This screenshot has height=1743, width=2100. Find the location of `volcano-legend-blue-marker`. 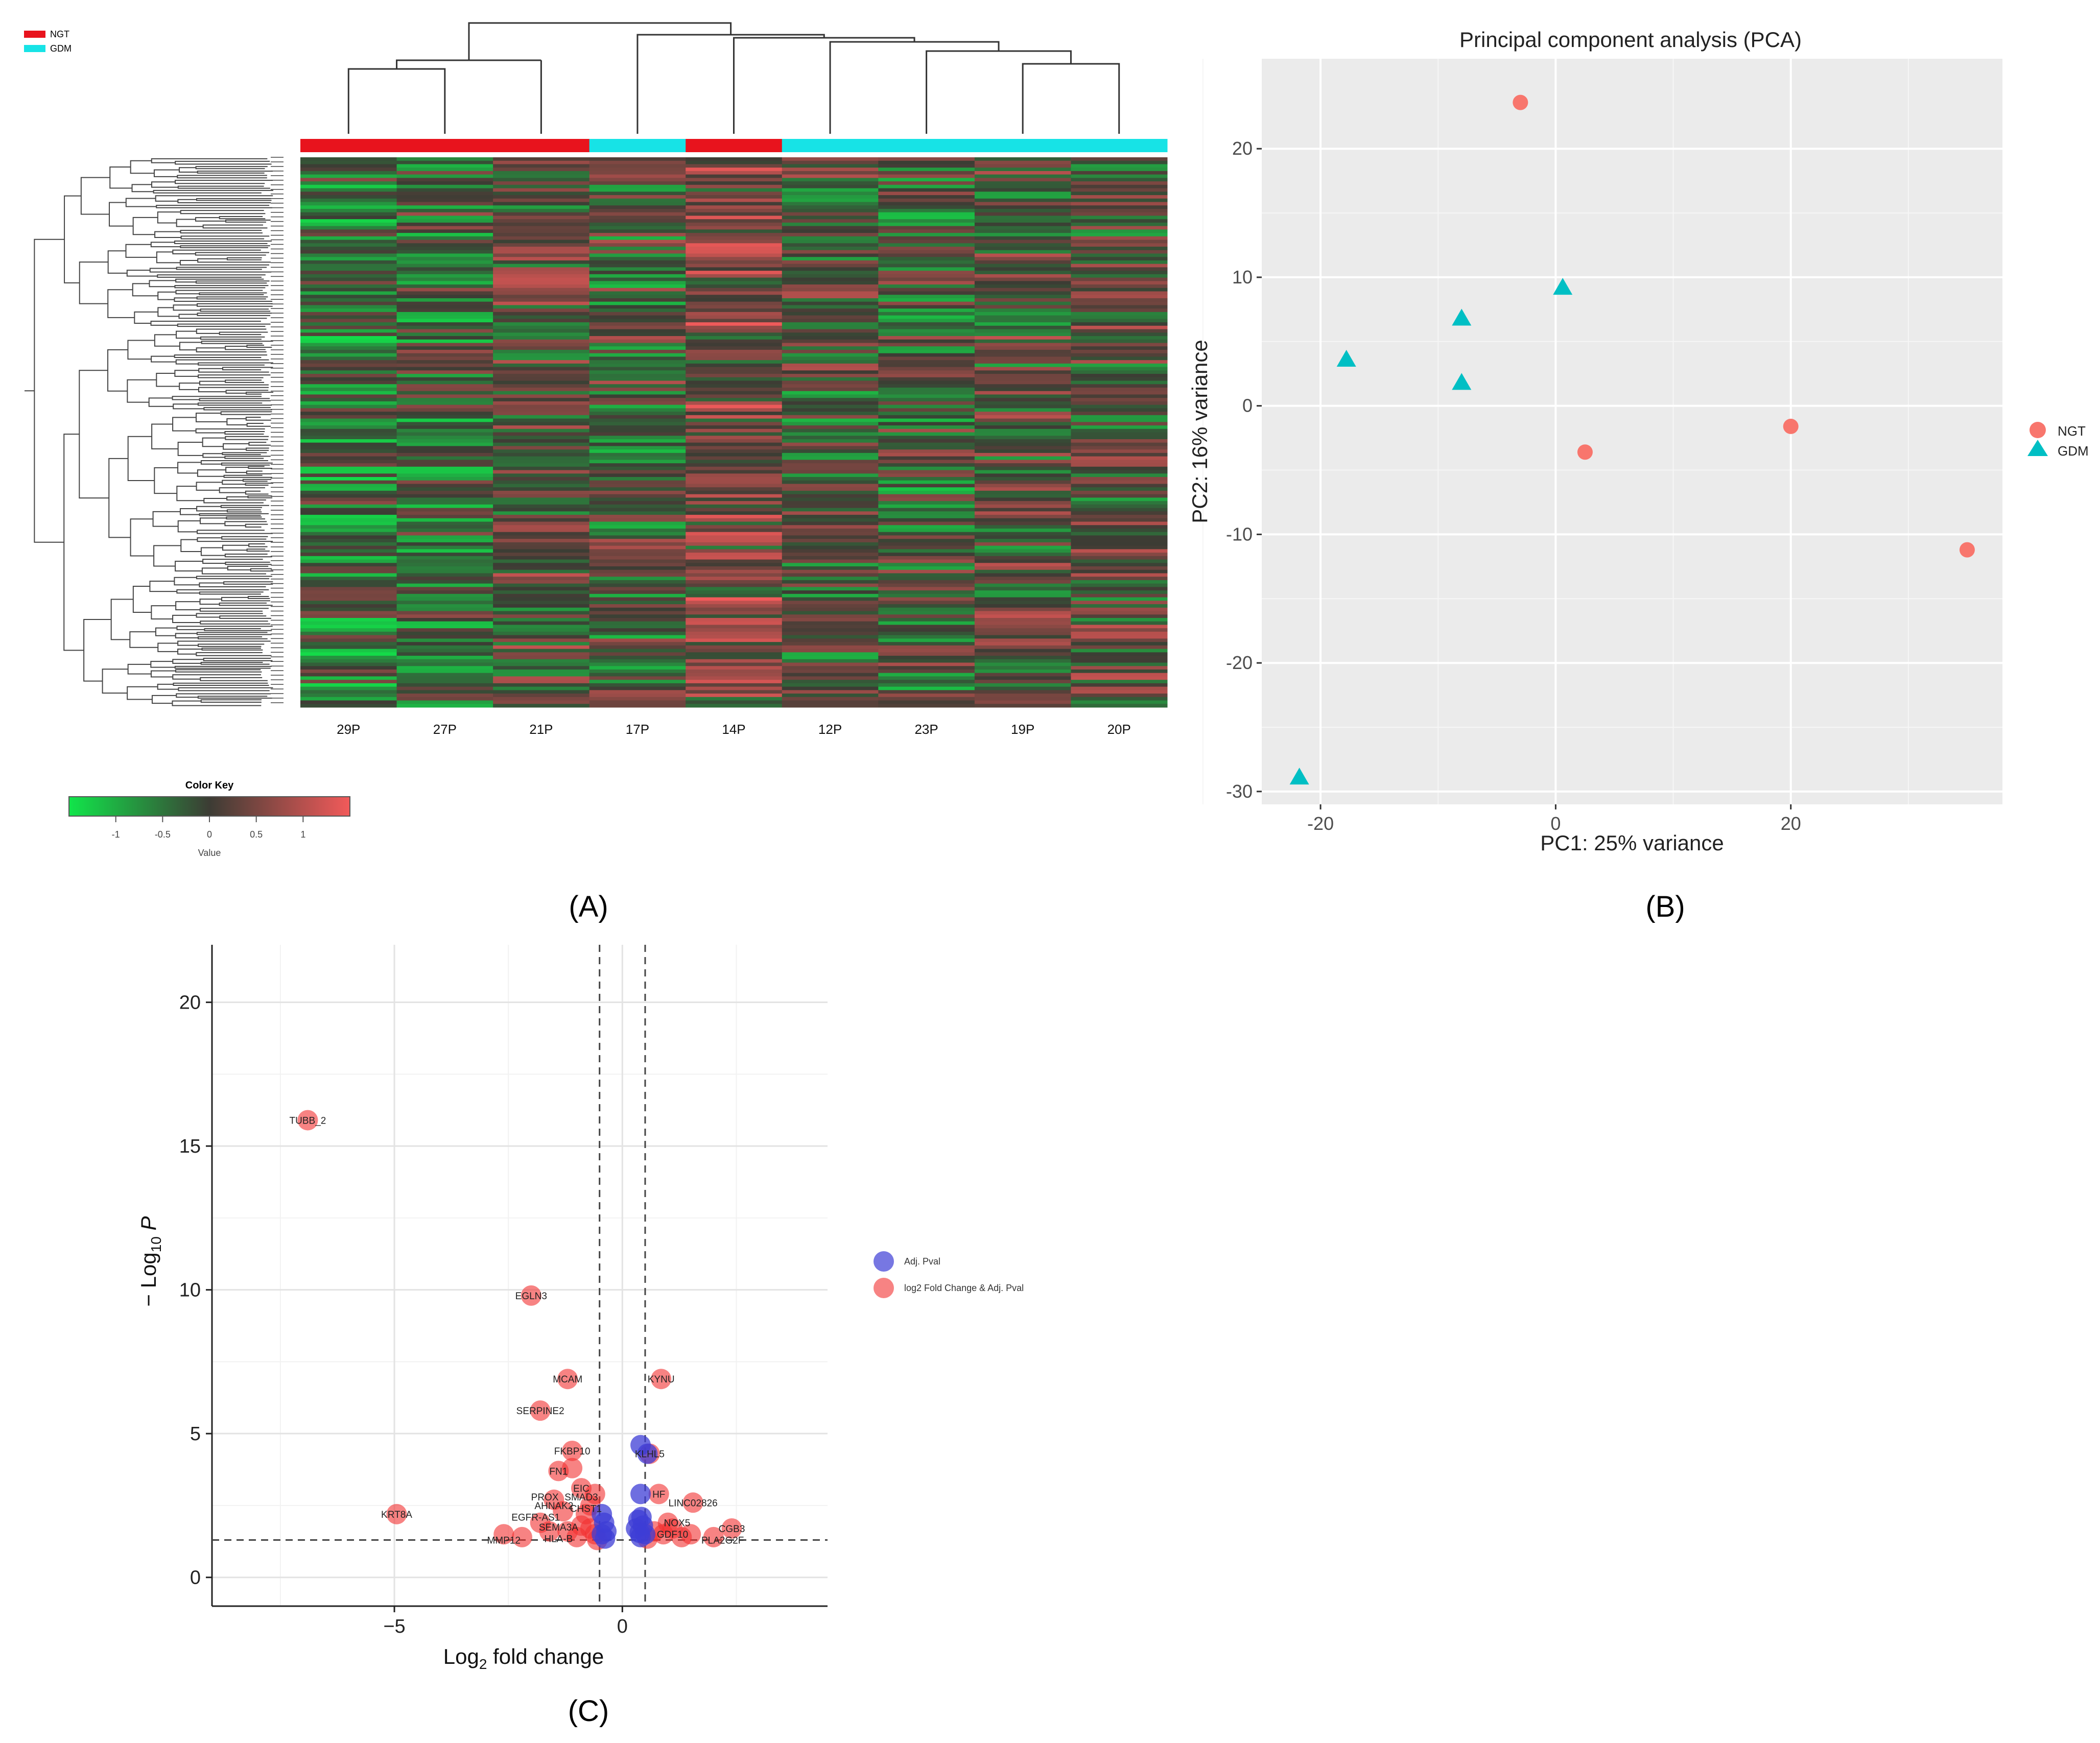

volcano-legend-blue-marker is located at coordinates (884, 1261).